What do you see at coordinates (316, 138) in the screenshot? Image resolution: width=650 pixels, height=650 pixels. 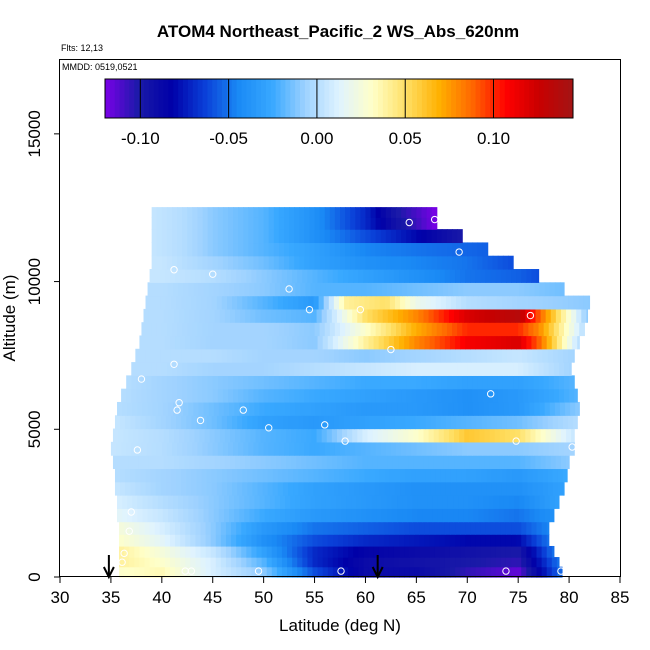 I see `colorbar-tick-label: 0.00` at bounding box center [316, 138].